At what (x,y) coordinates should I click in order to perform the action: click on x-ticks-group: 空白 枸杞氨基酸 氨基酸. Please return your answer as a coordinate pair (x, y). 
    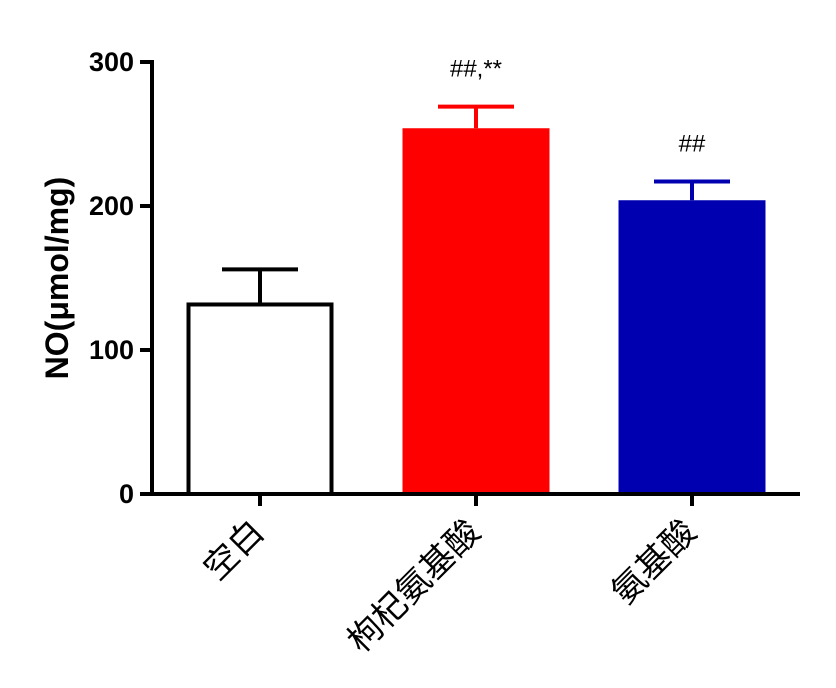
    Looking at the image, I should click on (450, 577).